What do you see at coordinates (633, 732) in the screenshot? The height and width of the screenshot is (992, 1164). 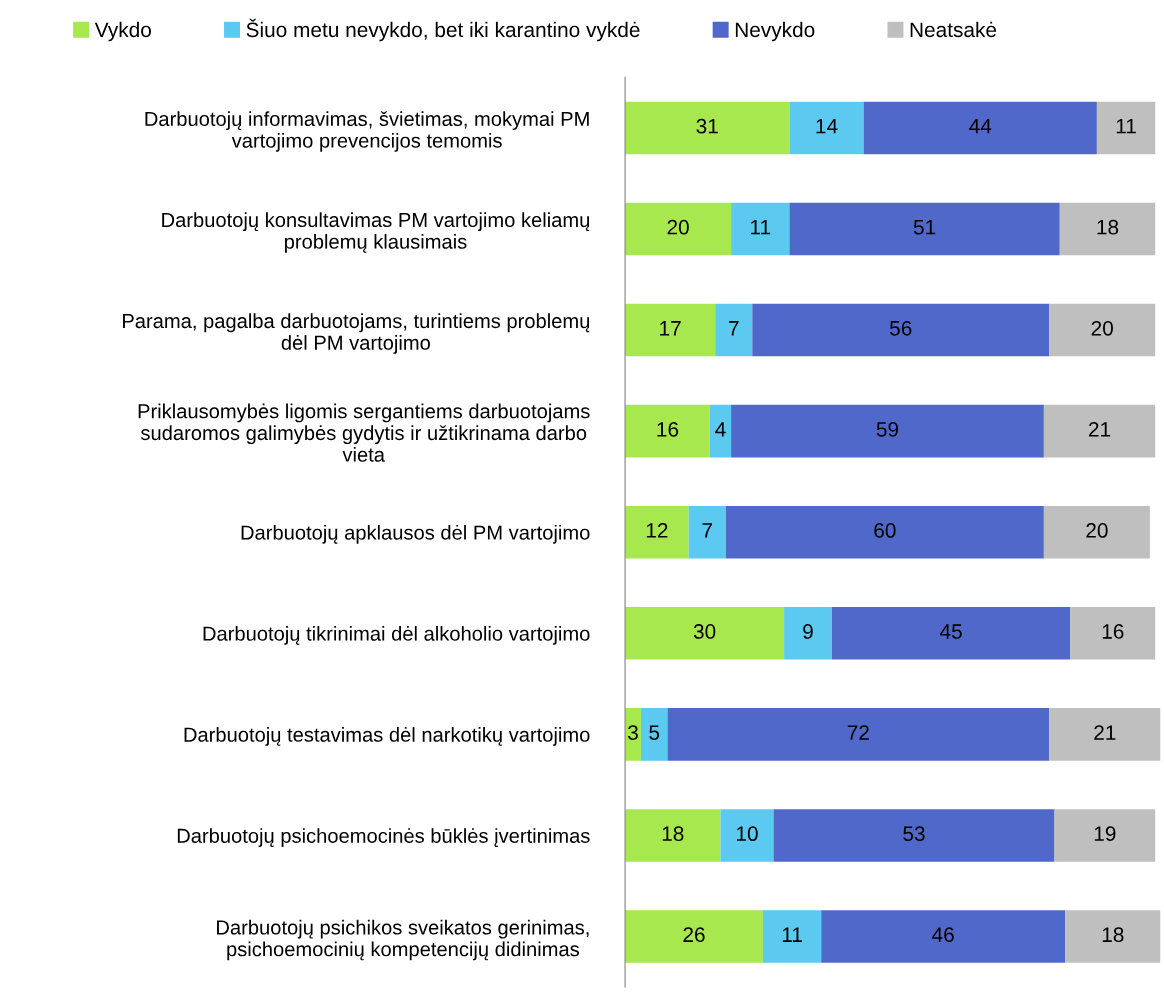 I see `data-label: 3` at bounding box center [633, 732].